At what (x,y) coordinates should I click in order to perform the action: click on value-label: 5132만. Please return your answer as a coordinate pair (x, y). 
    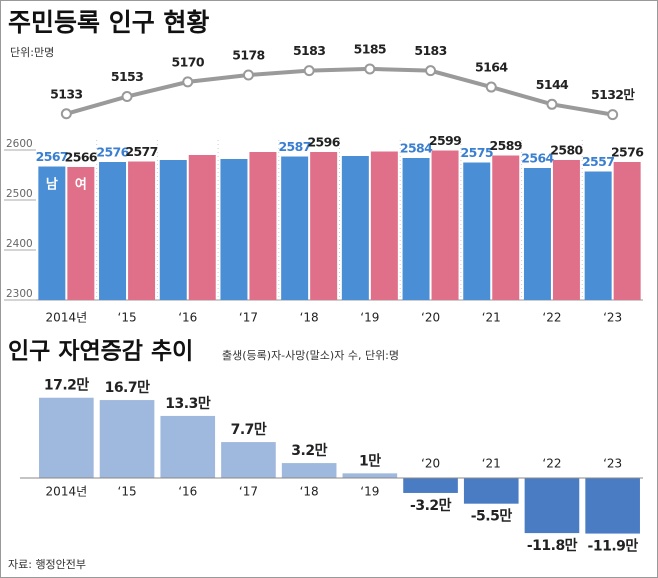
    Looking at the image, I should click on (613, 94).